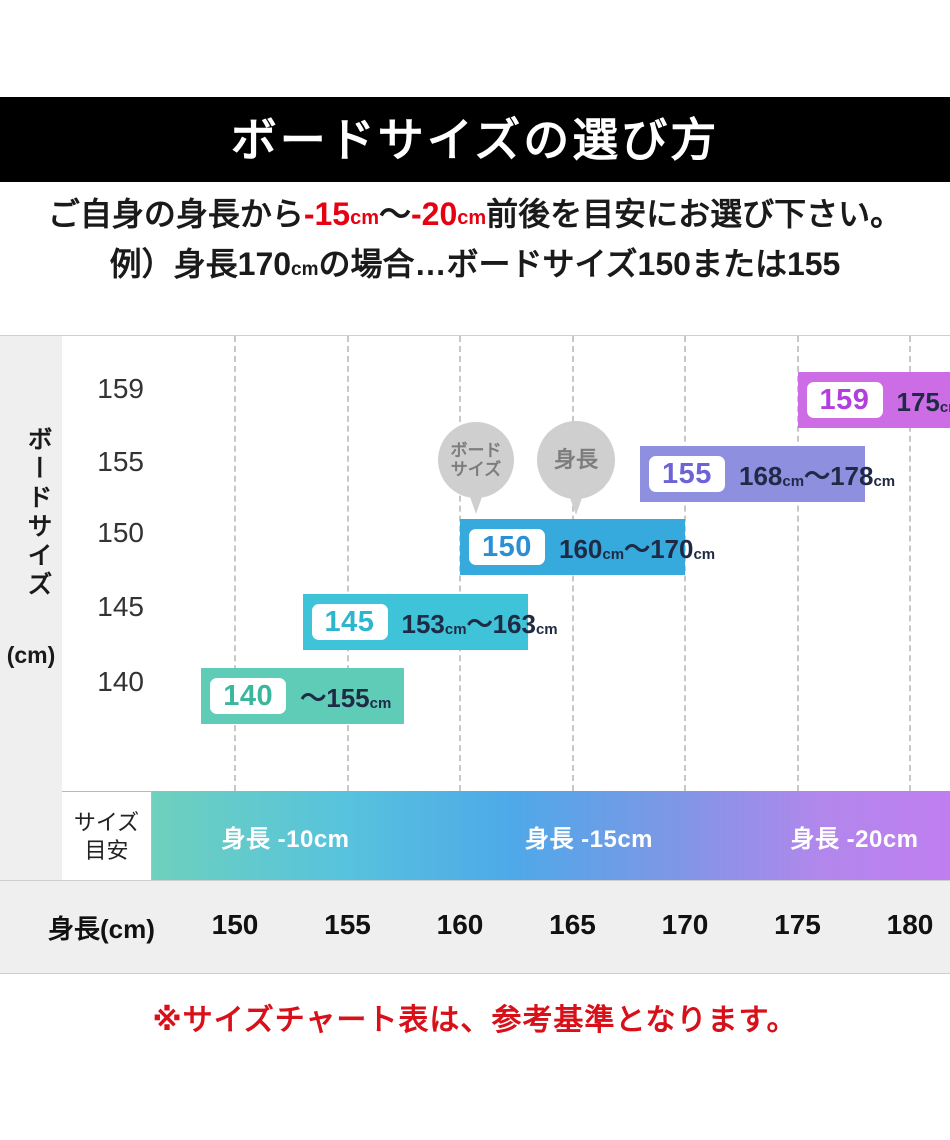 The image size is (950, 1140). What do you see at coordinates (107, 836) in the screenshot?
I see `size-guide-label: サイズ 目安` at bounding box center [107, 836].